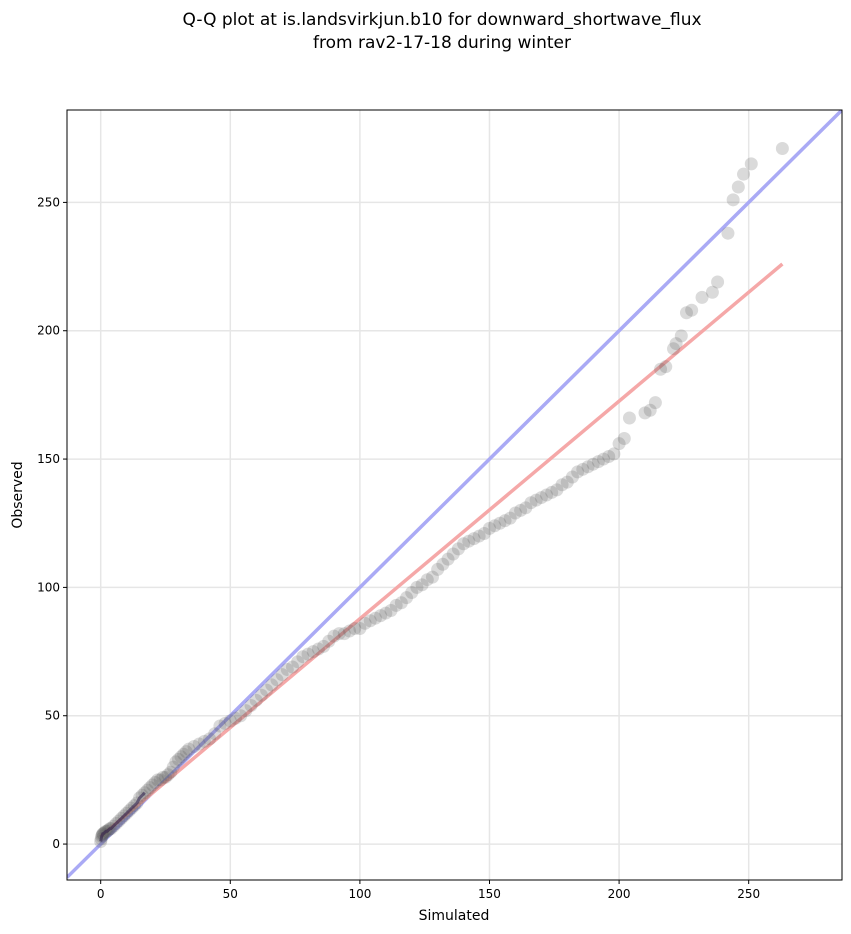 The height and width of the screenshot is (934, 851). I want to click on x-axis-ticks: 0 50 100 150 200 250, so click(428, 890).